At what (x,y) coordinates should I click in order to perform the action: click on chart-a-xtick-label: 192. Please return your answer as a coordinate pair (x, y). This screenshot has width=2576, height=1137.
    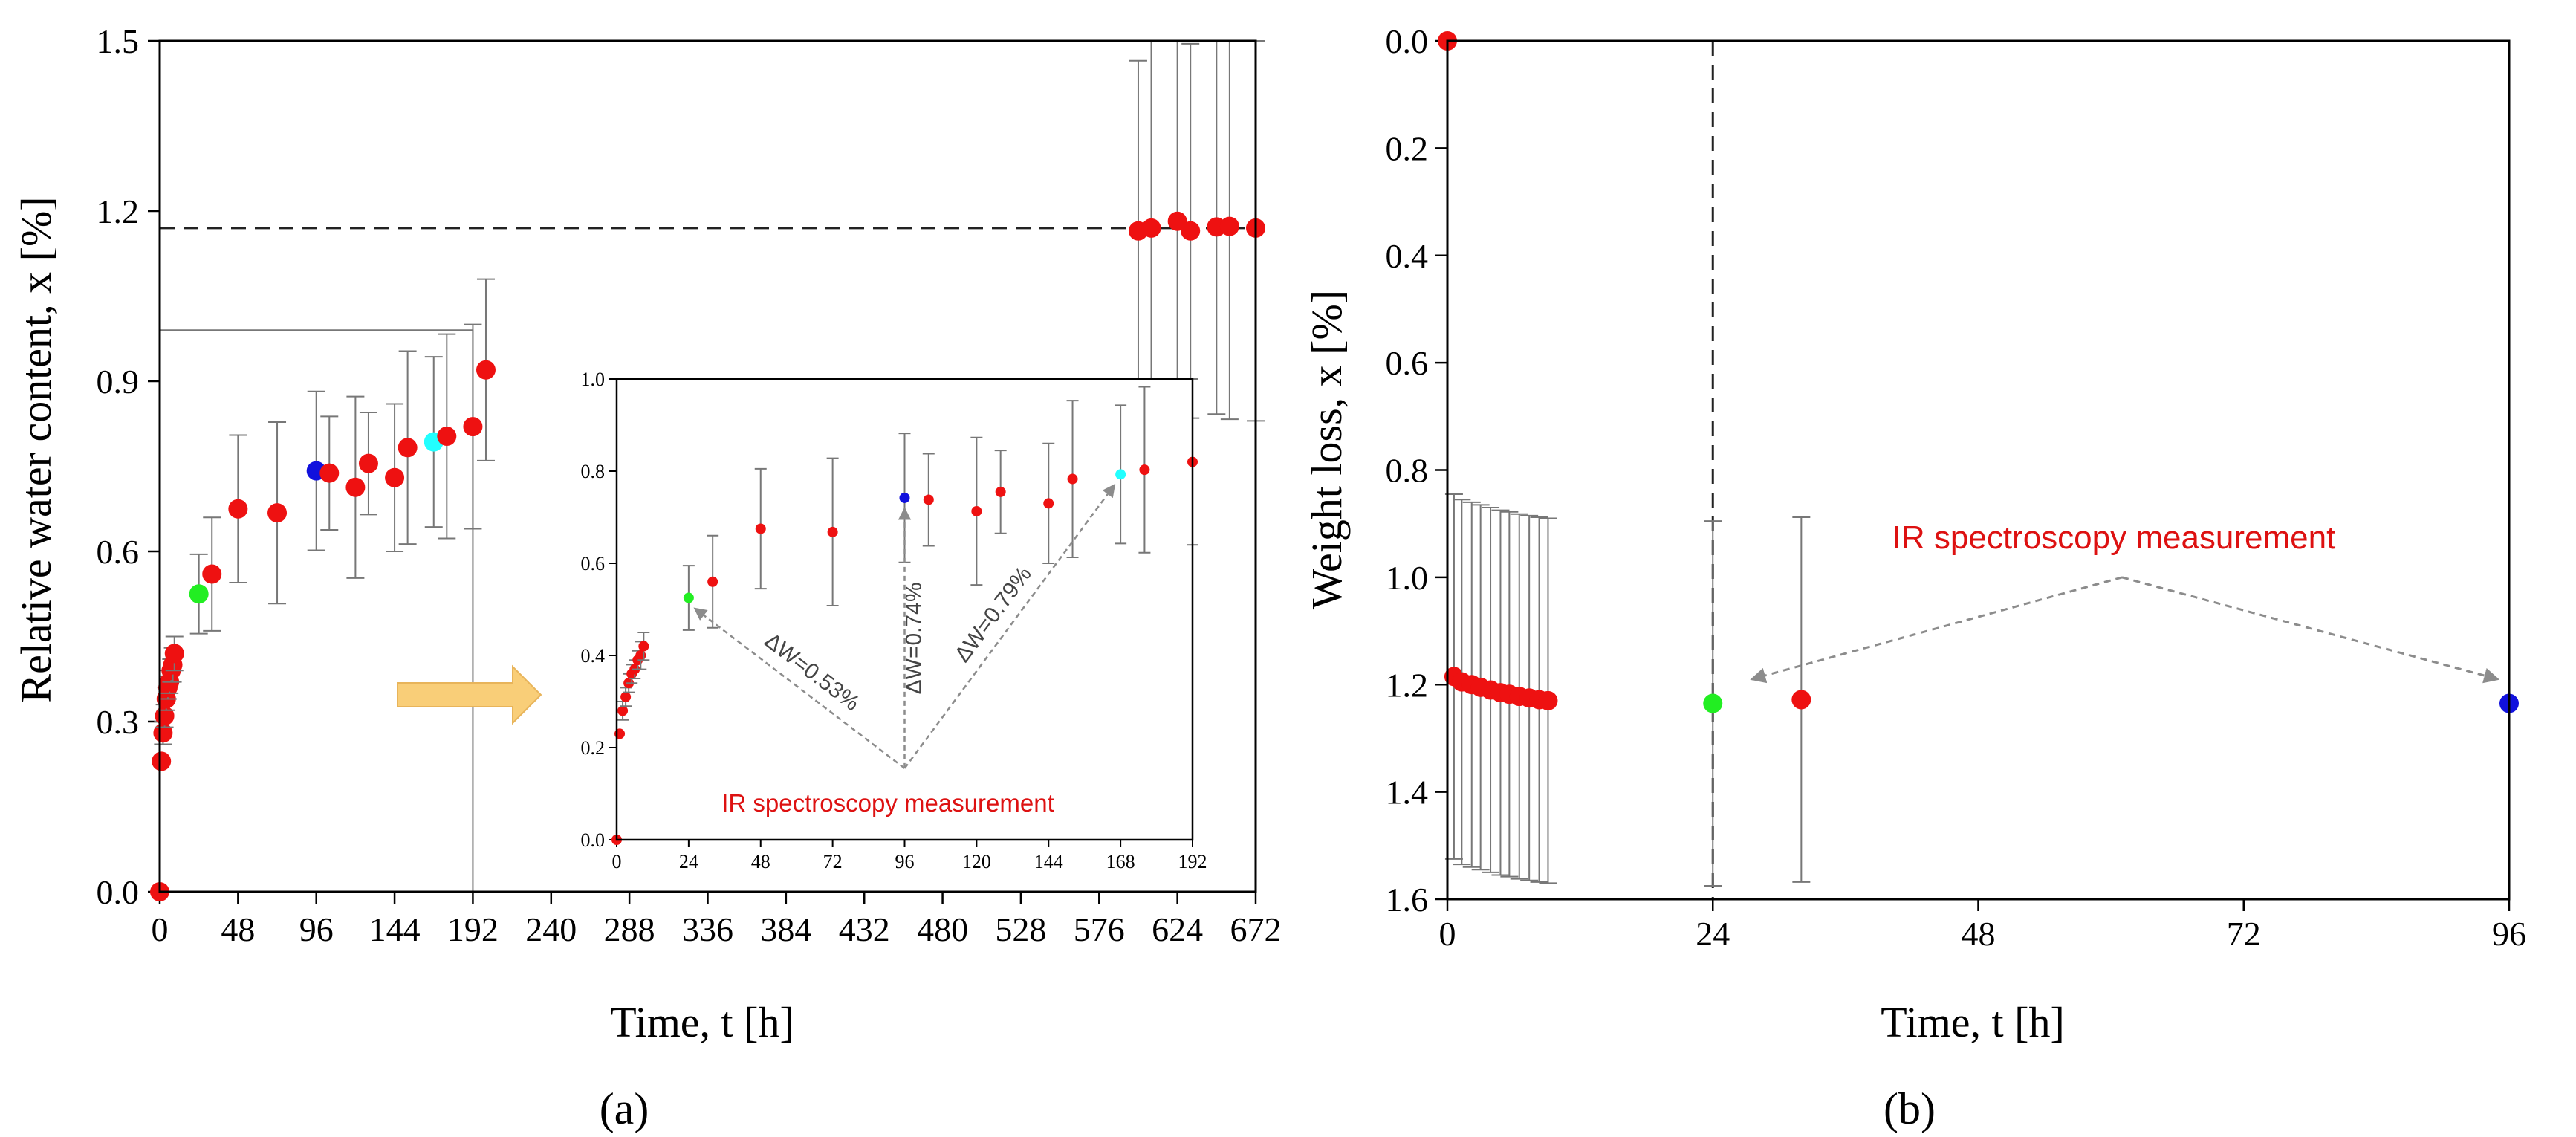
    Looking at the image, I should click on (473, 929).